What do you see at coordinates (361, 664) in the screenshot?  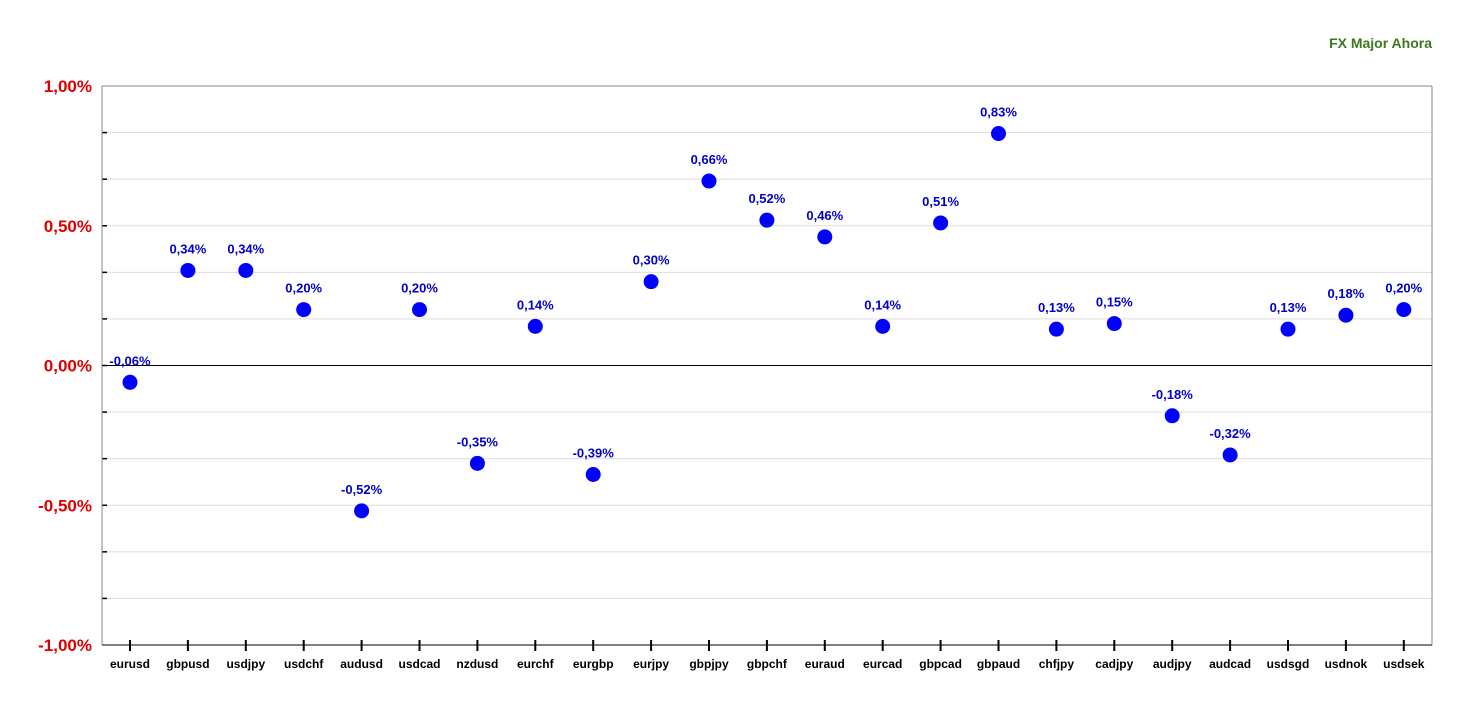 I see `x-tick-label: audusd` at bounding box center [361, 664].